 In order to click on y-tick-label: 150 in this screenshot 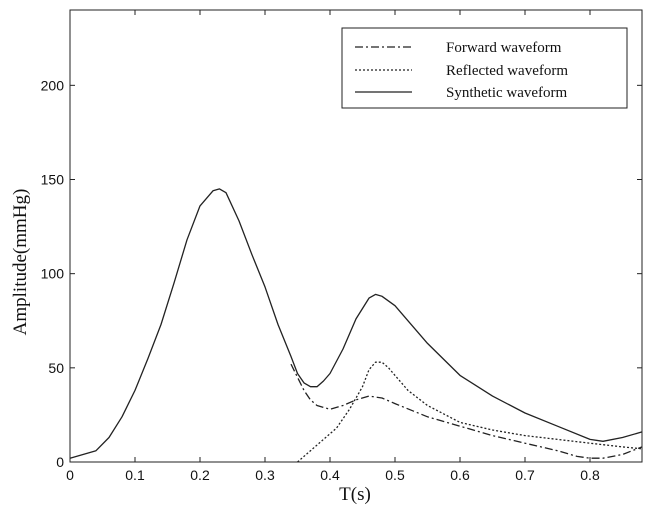, I will do `click(53, 180)`.